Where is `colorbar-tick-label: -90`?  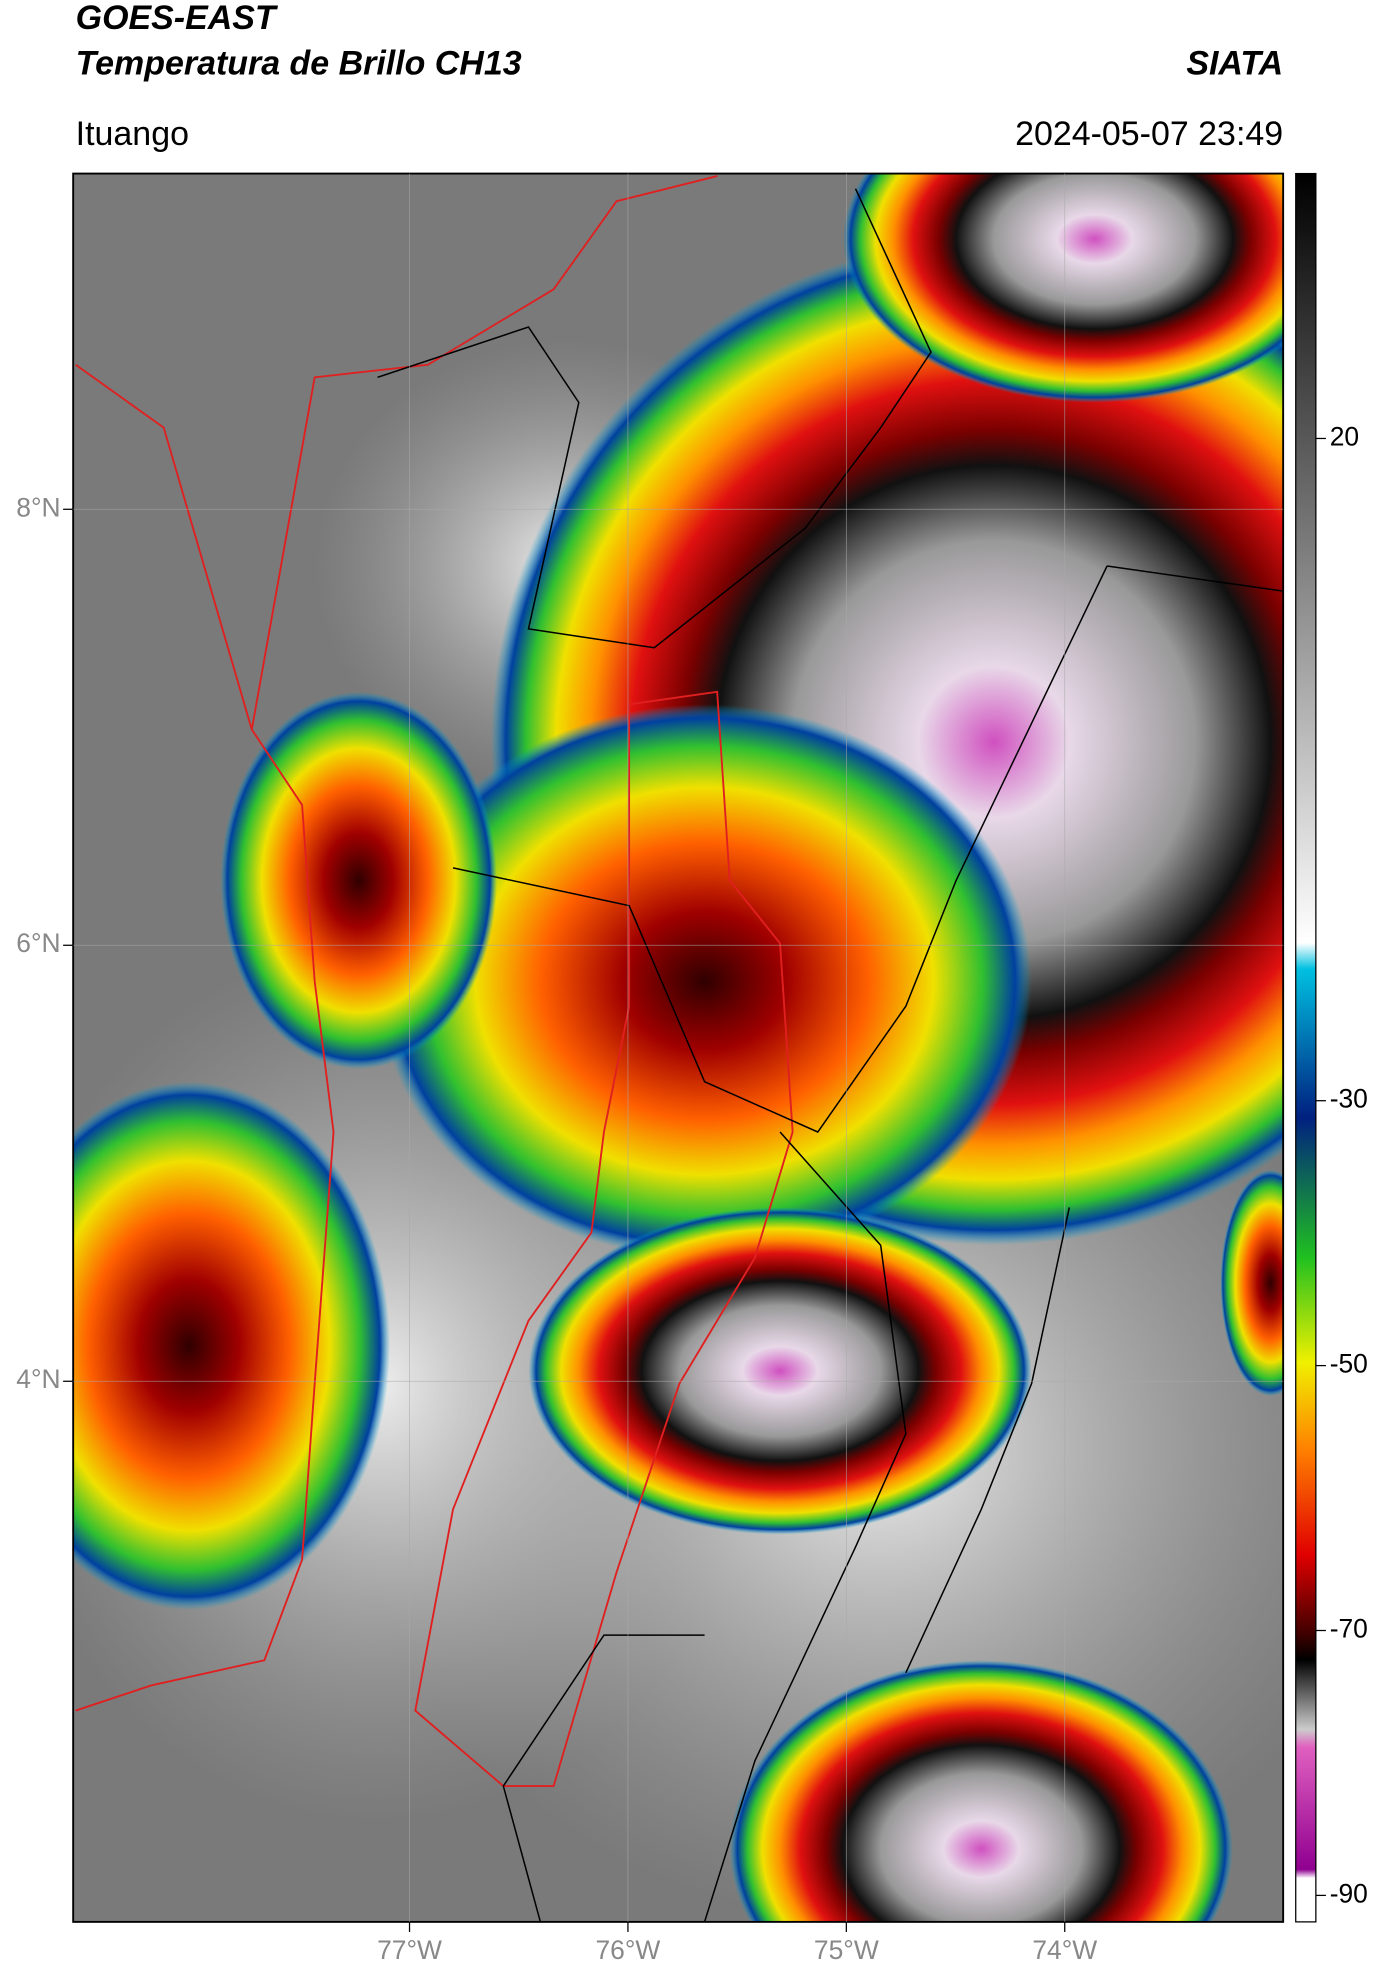 colorbar-tick-label: -90 is located at coordinates (1349, 1893).